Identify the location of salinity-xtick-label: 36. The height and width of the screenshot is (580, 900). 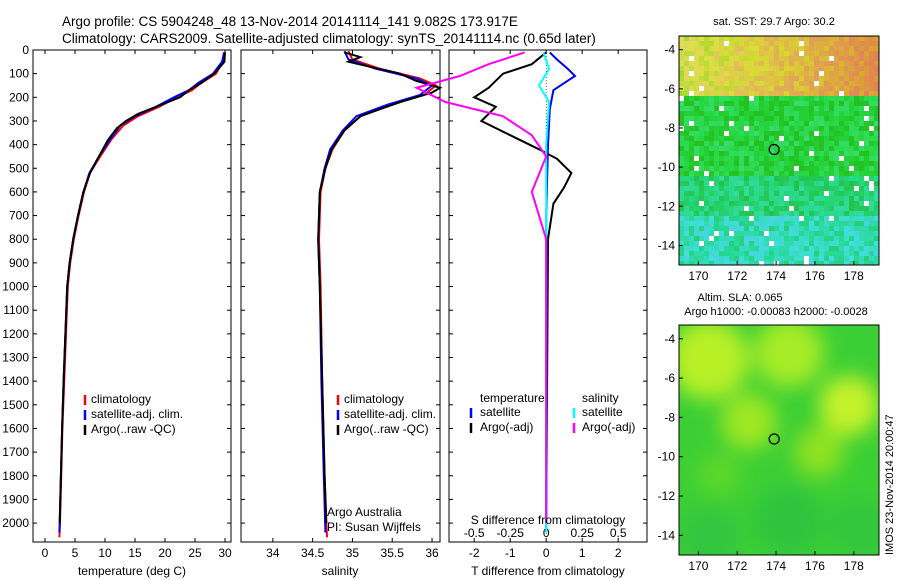
(432, 553).